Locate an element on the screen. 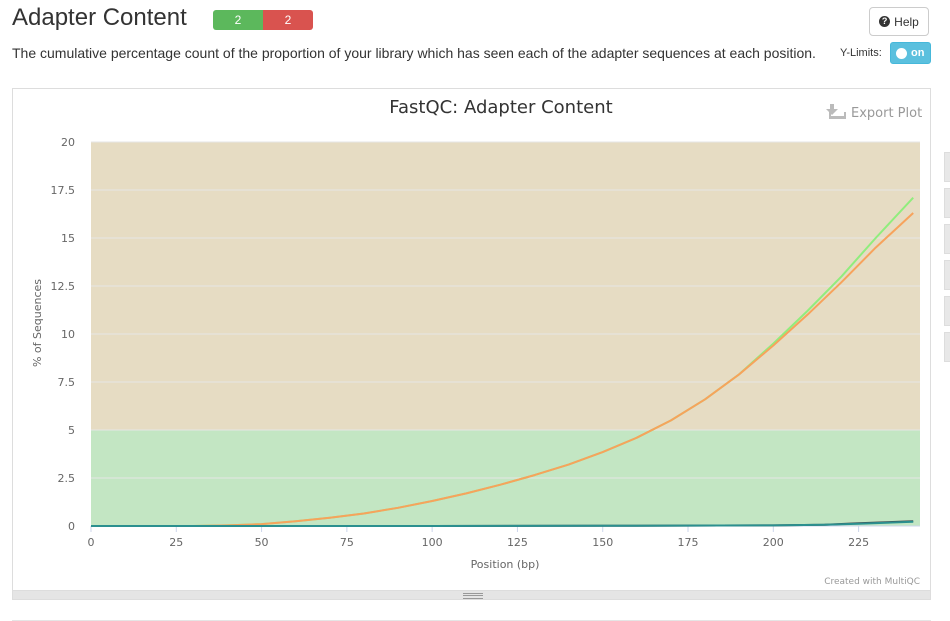 The height and width of the screenshot is (621, 950). x-tick-label: 0 is located at coordinates (91, 542).